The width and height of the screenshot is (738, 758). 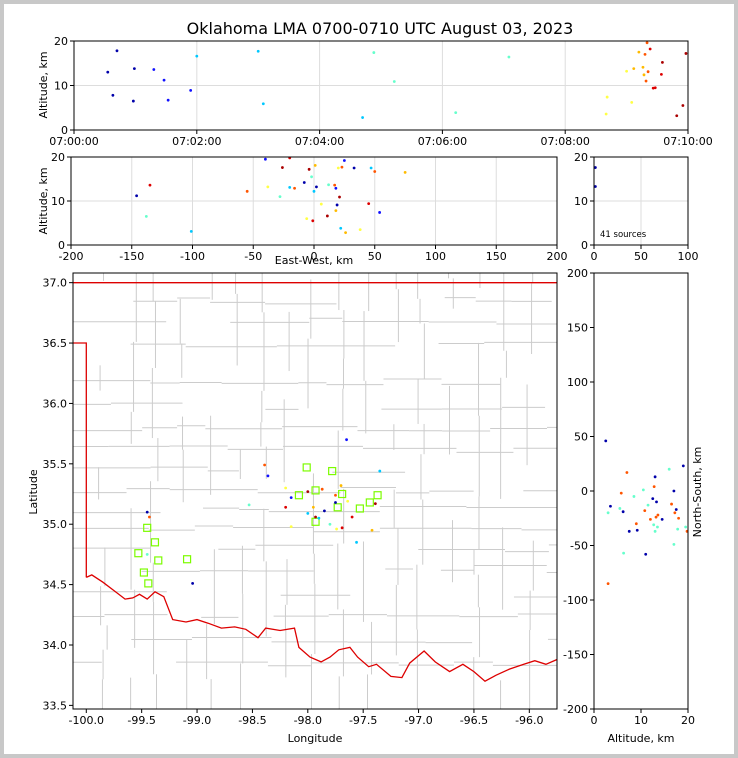 What do you see at coordinates (252, 720) in the screenshot?
I see `x-tick-label: -98.5` at bounding box center [252, 720].